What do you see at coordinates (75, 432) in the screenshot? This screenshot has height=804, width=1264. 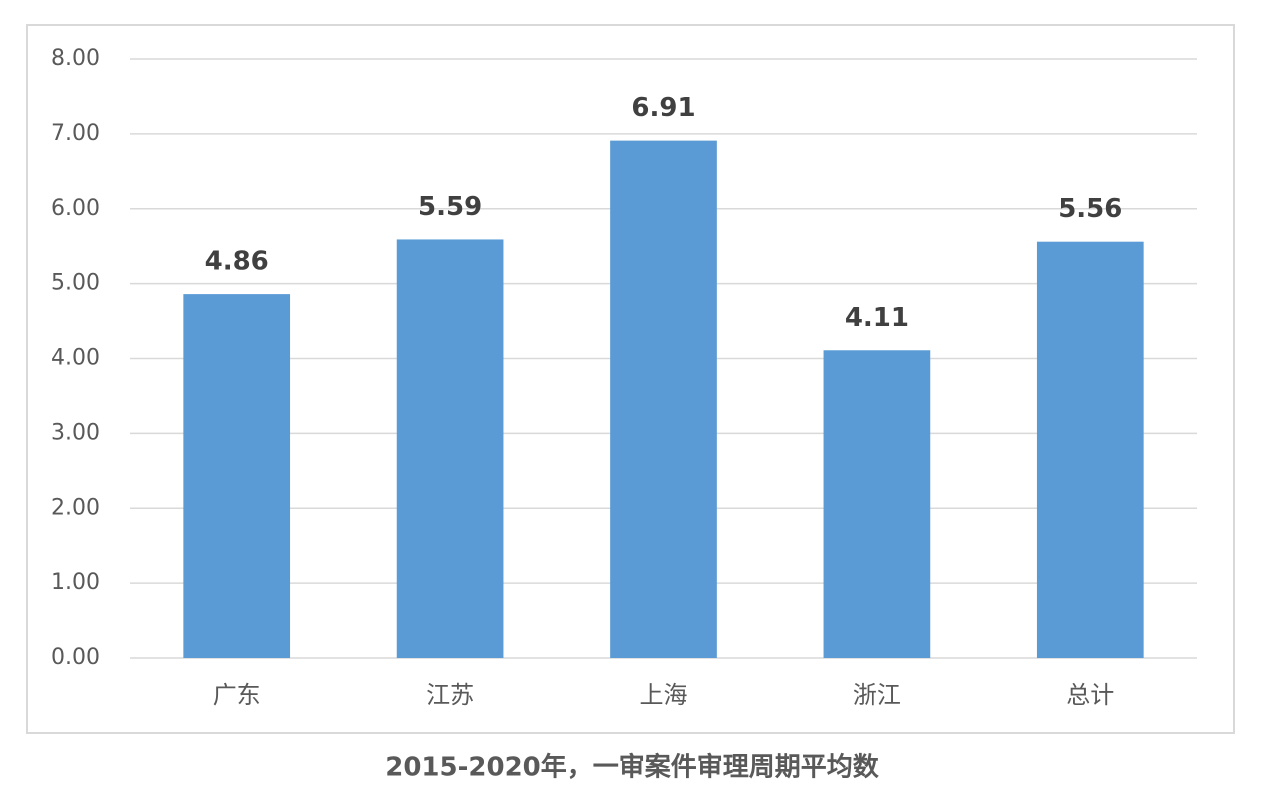 I see `y-tick-label: 3.00` at bounding box center [75, 432].